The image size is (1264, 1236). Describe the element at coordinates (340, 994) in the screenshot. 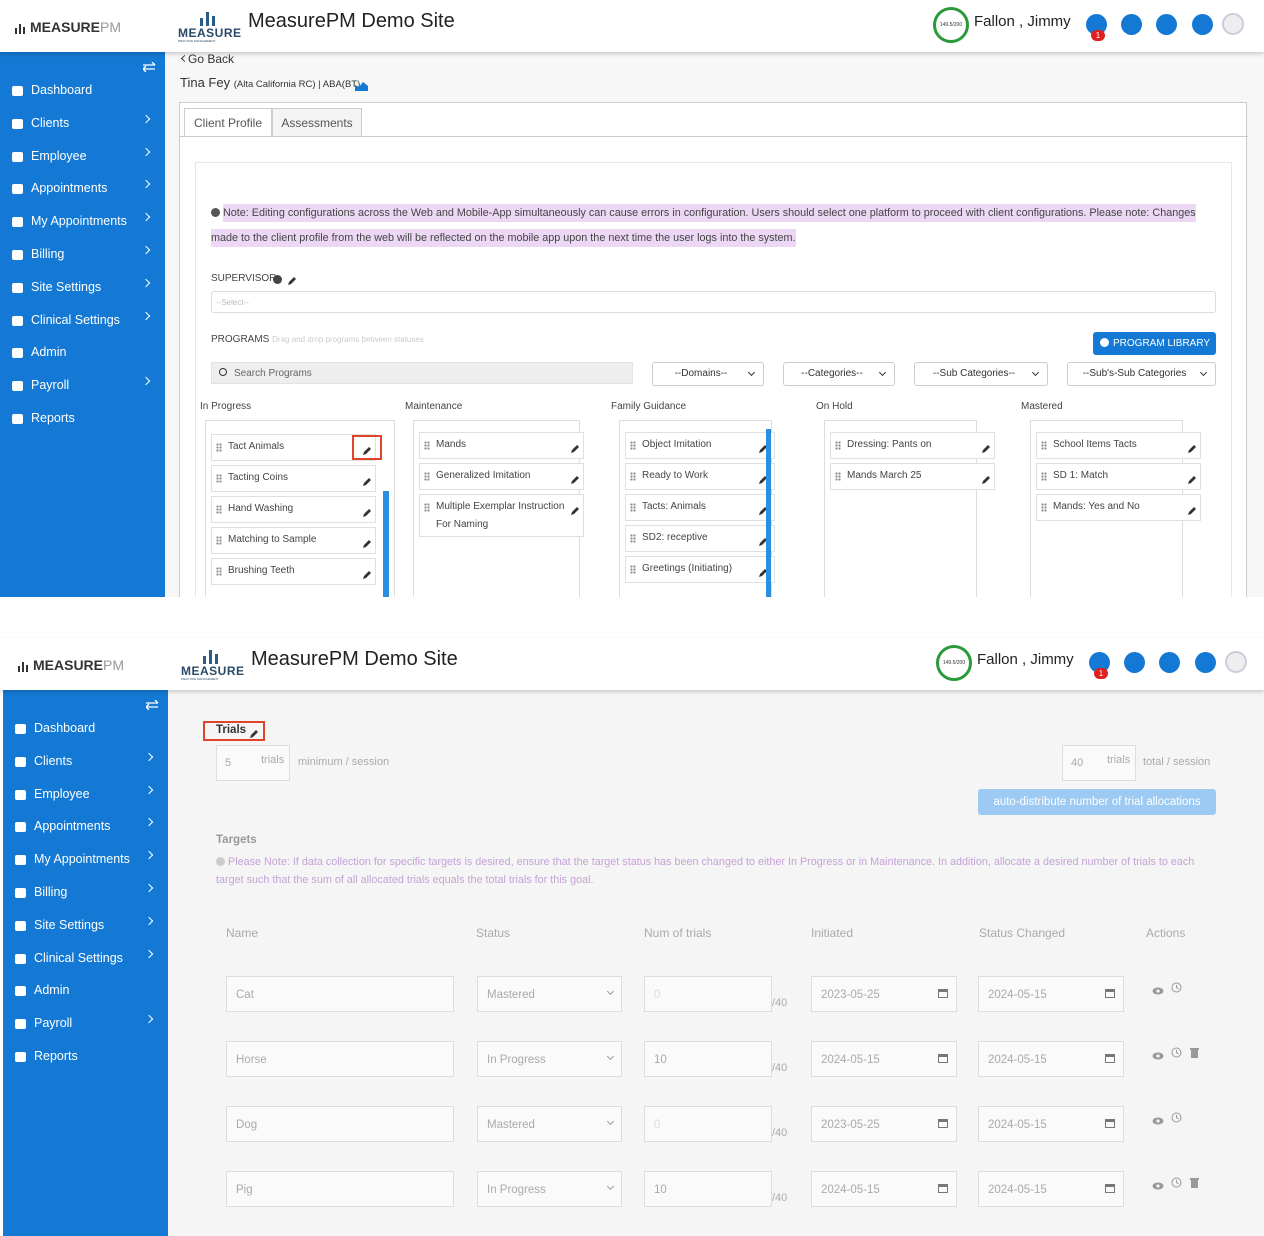

I see `target-name-input: Cat` at that location.